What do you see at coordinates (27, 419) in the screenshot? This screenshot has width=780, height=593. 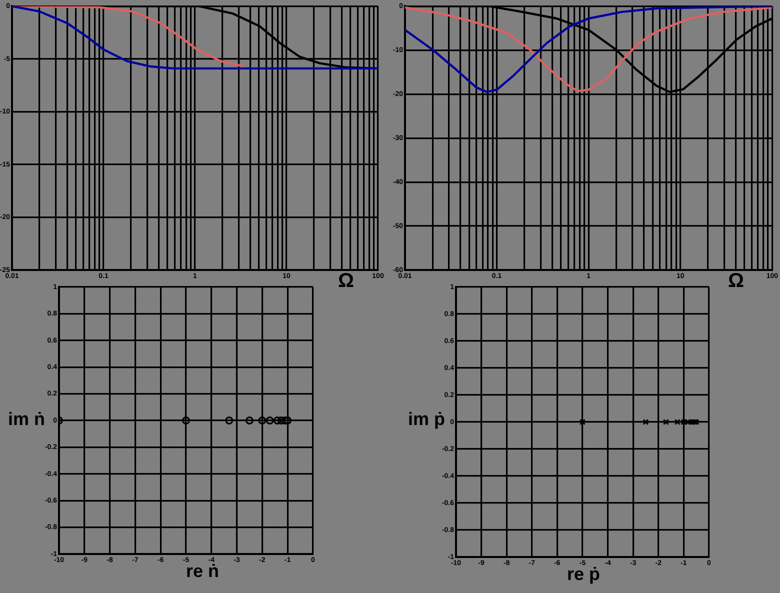 I see `y-axis-title: im ṅ` at bounding box center [27, 419].